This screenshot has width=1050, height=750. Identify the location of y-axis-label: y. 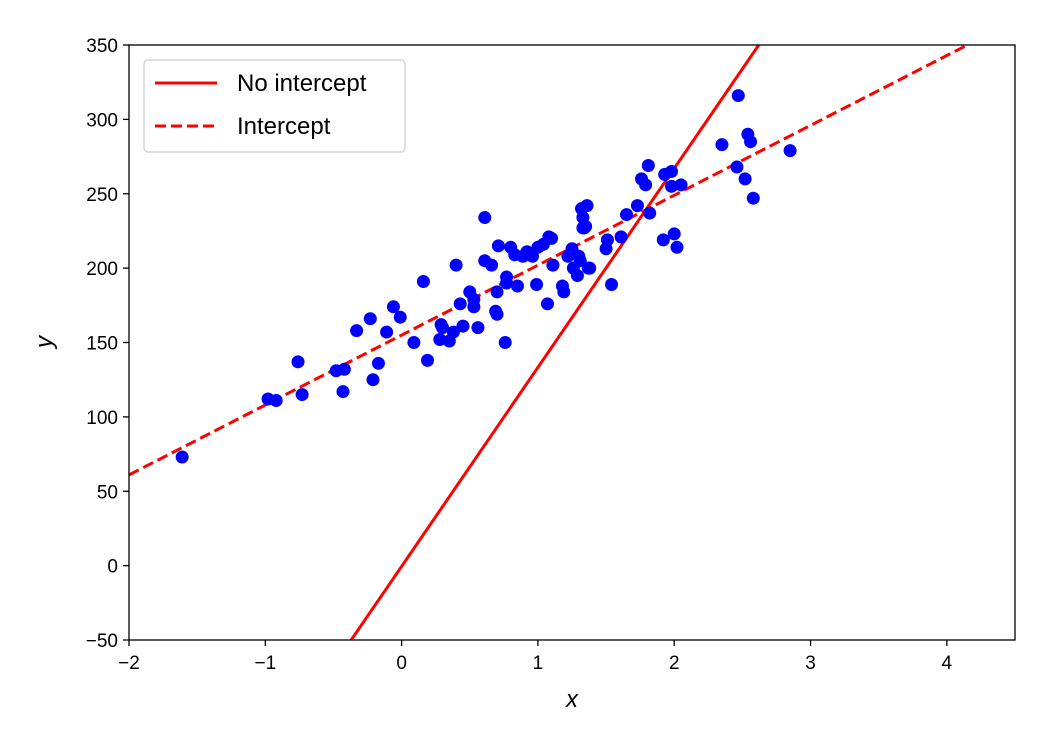
(44, 342).